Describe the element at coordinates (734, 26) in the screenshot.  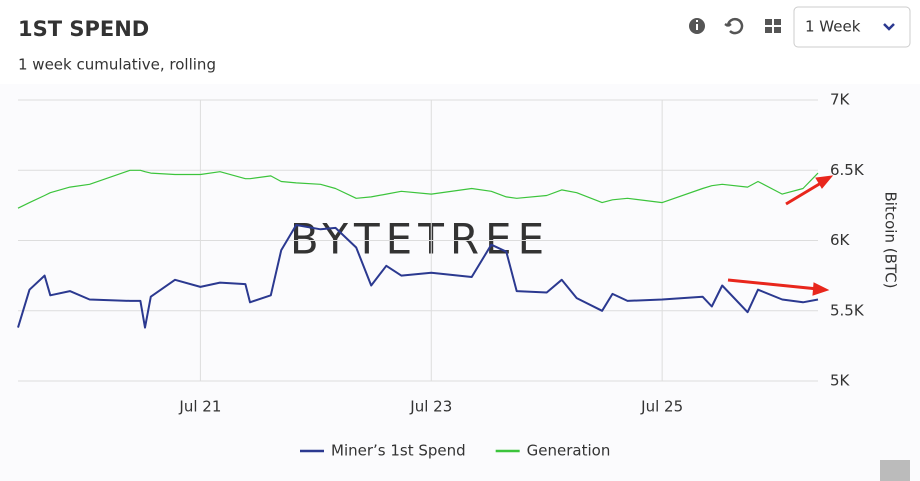
I see `refresh-icon` at that location.